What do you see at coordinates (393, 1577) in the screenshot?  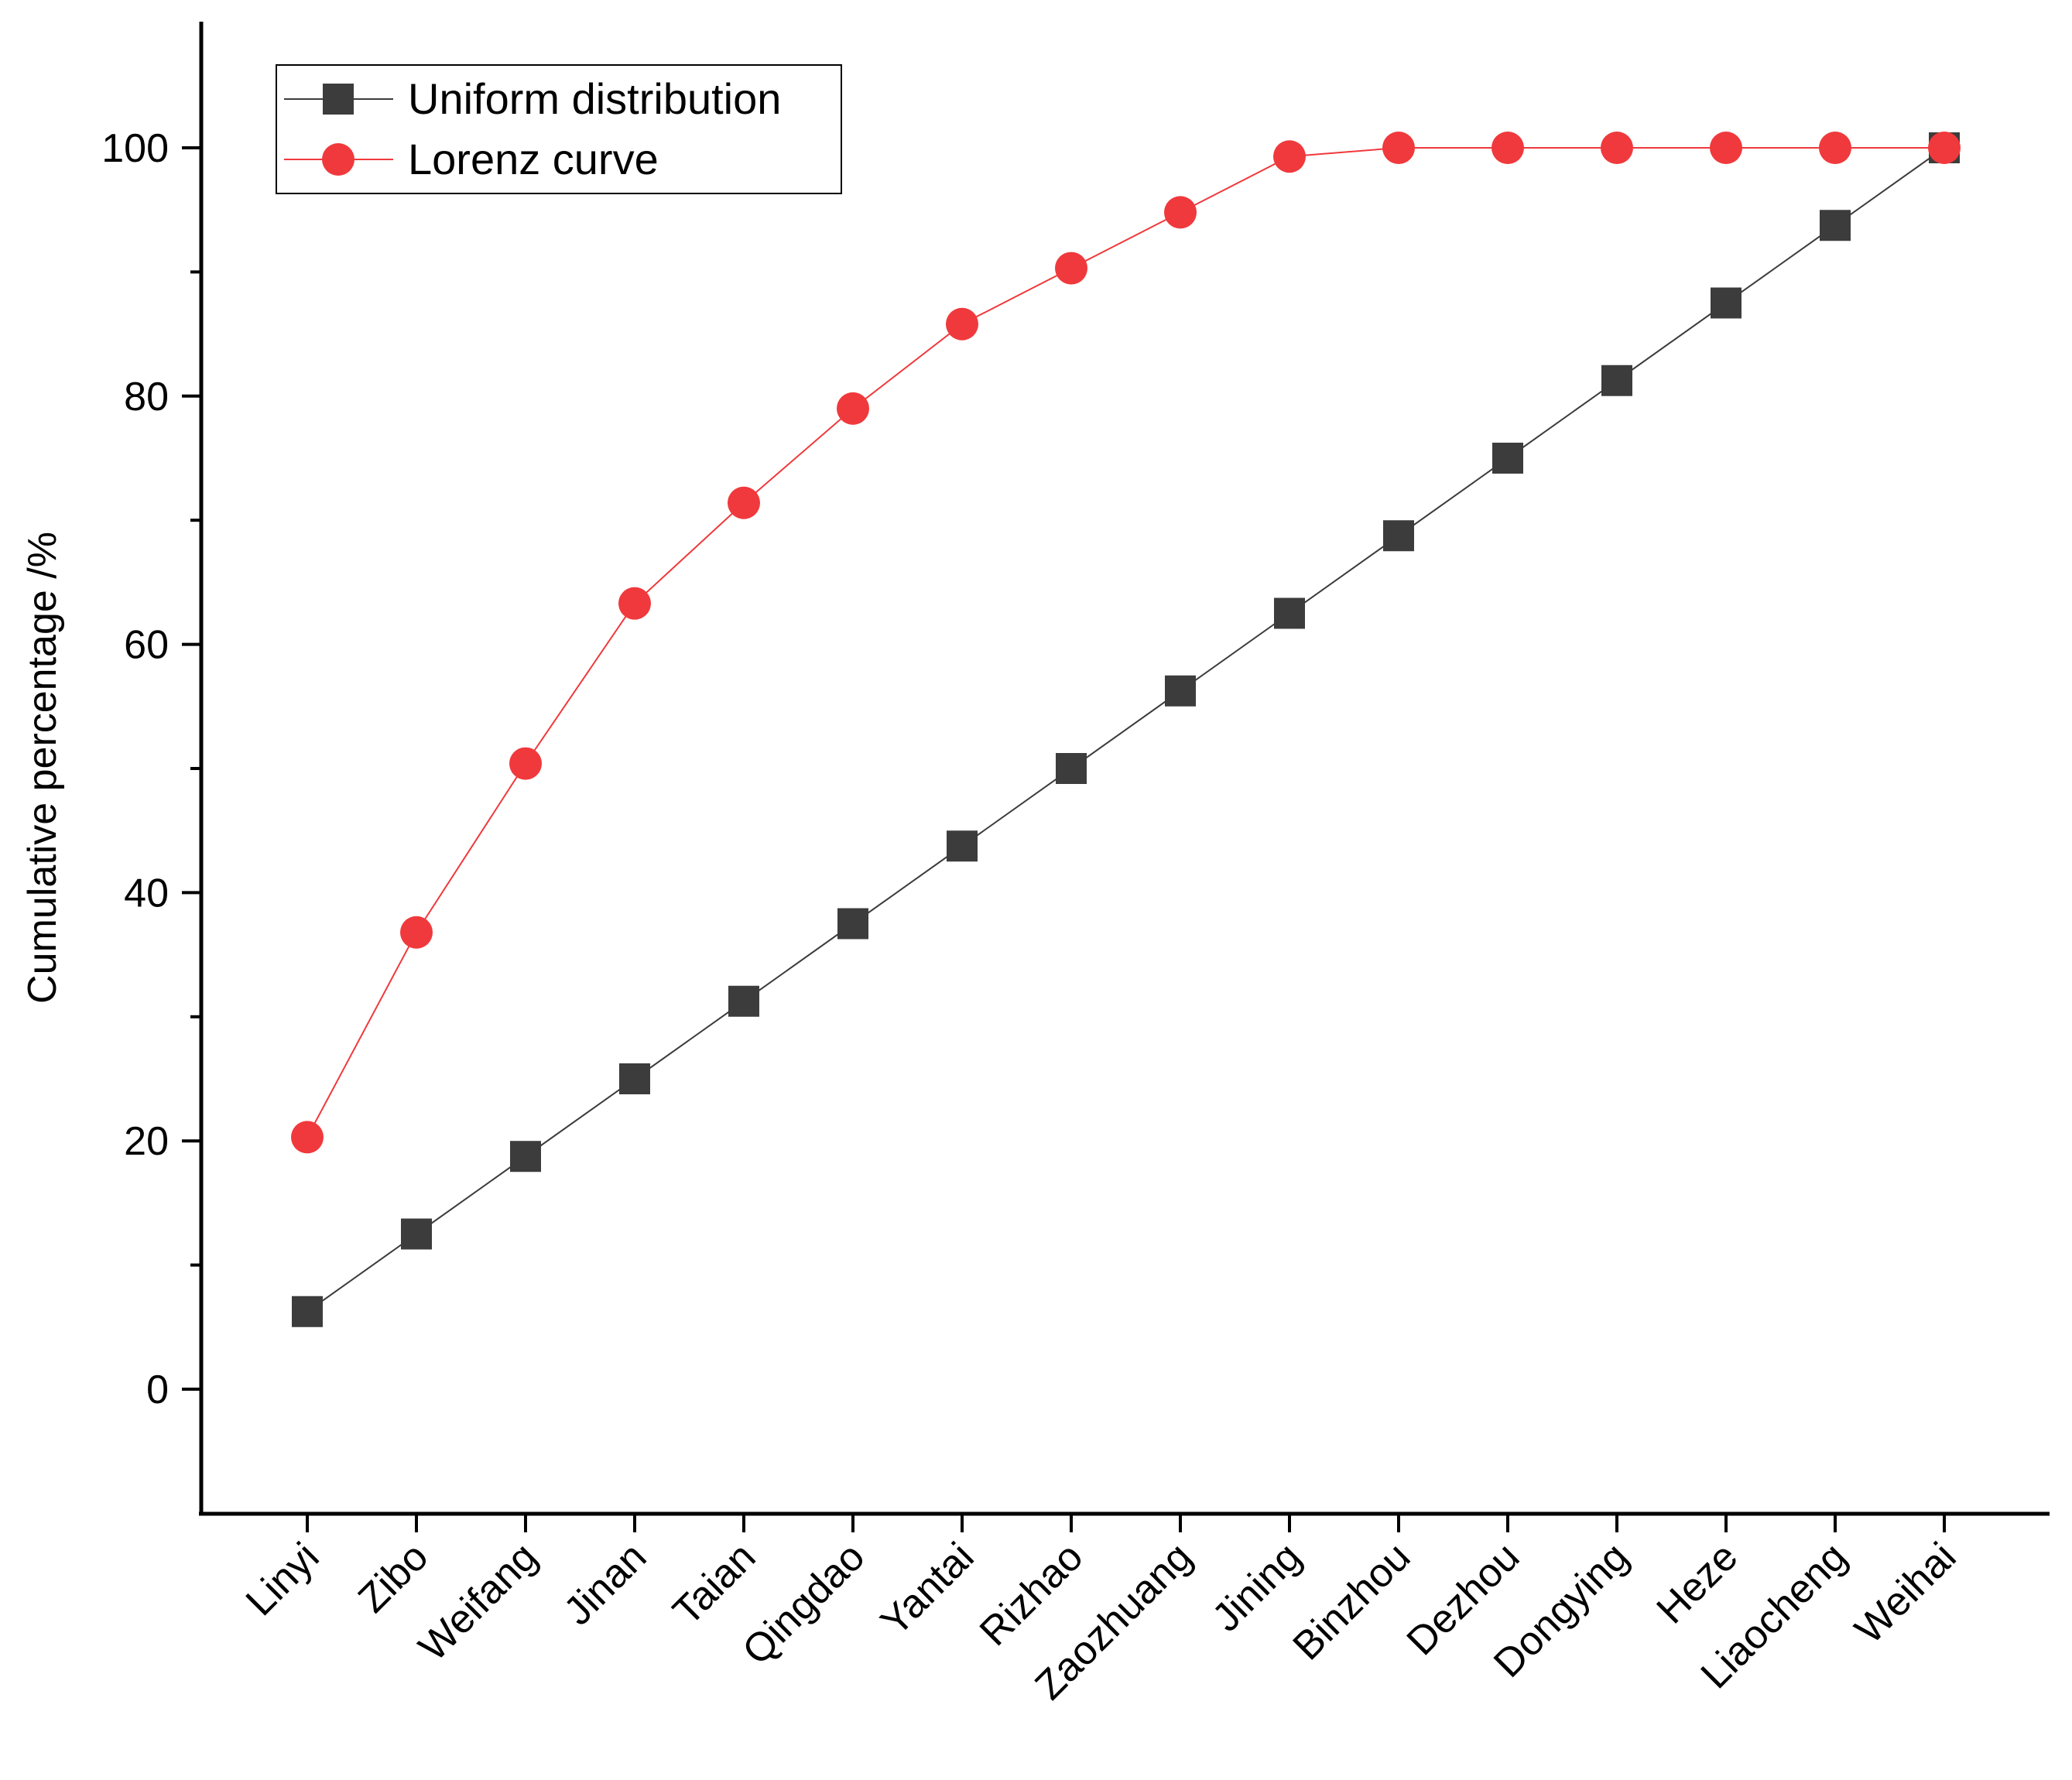 I see `x-tick-label: Zibo` at bounding box center [393, 1577].